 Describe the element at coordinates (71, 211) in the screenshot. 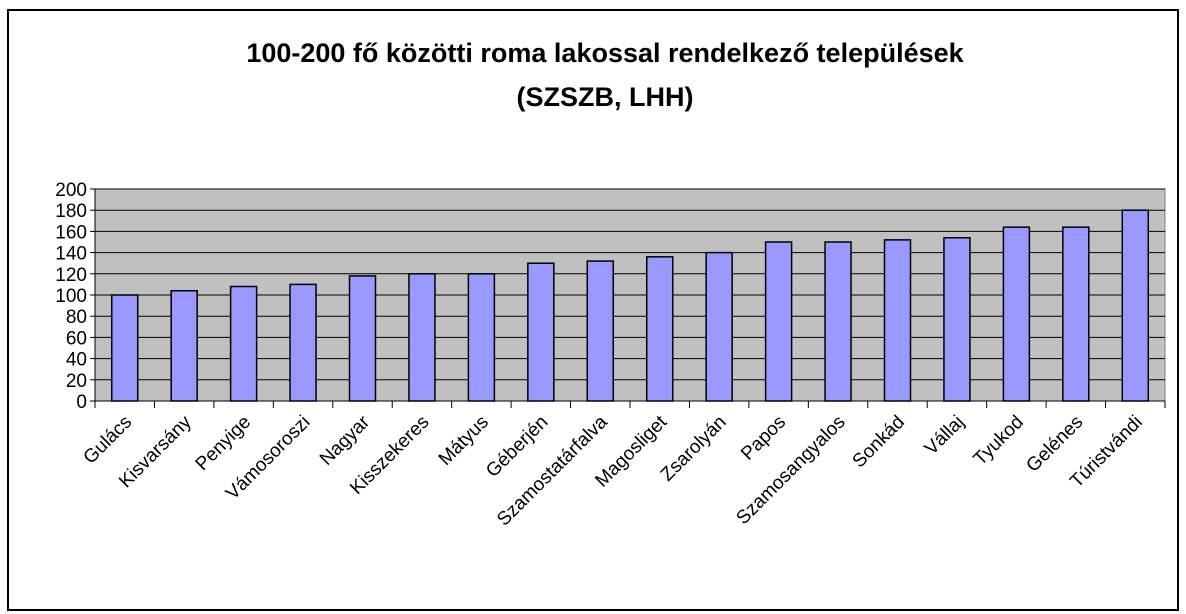

I see `y-tick-label: 180` at that location.